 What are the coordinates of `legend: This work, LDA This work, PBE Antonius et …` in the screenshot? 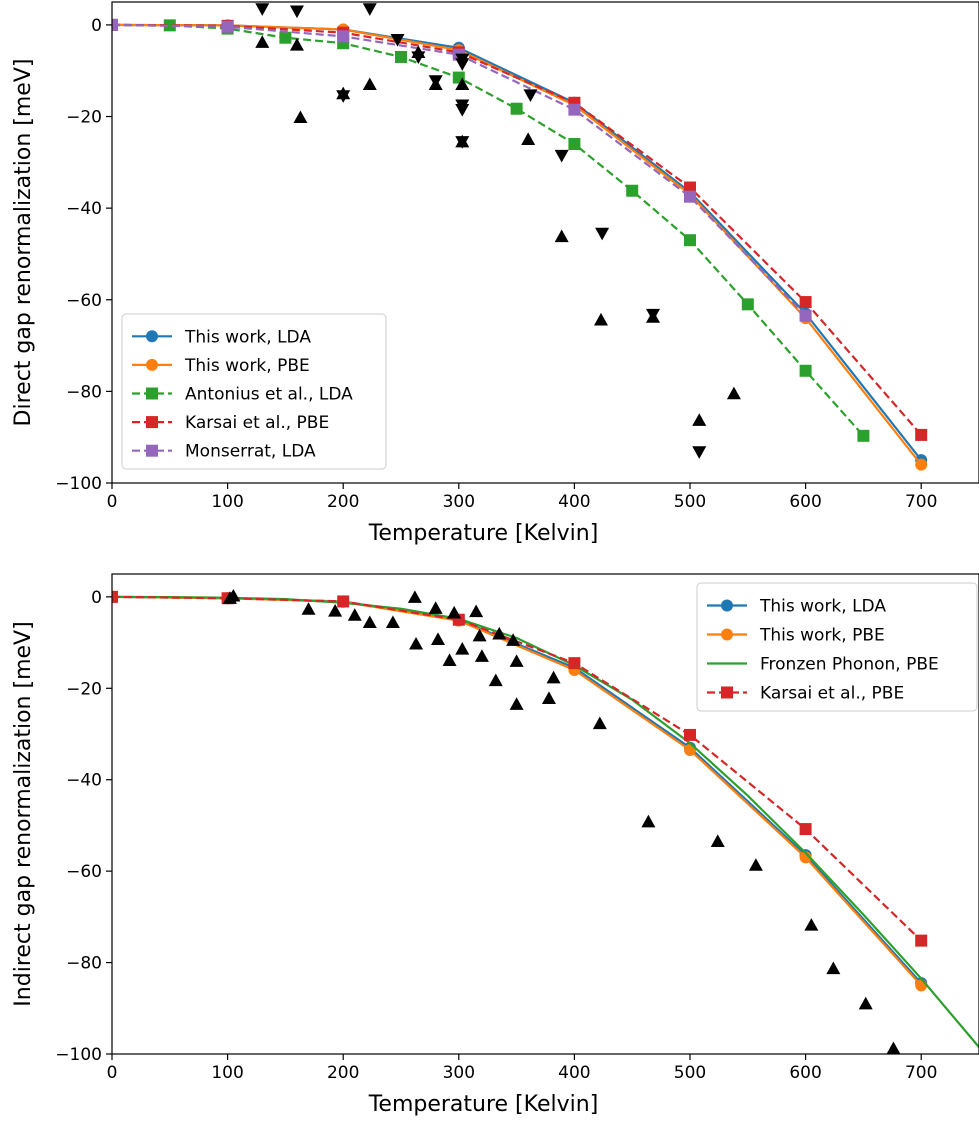 It's located at (254, 391).